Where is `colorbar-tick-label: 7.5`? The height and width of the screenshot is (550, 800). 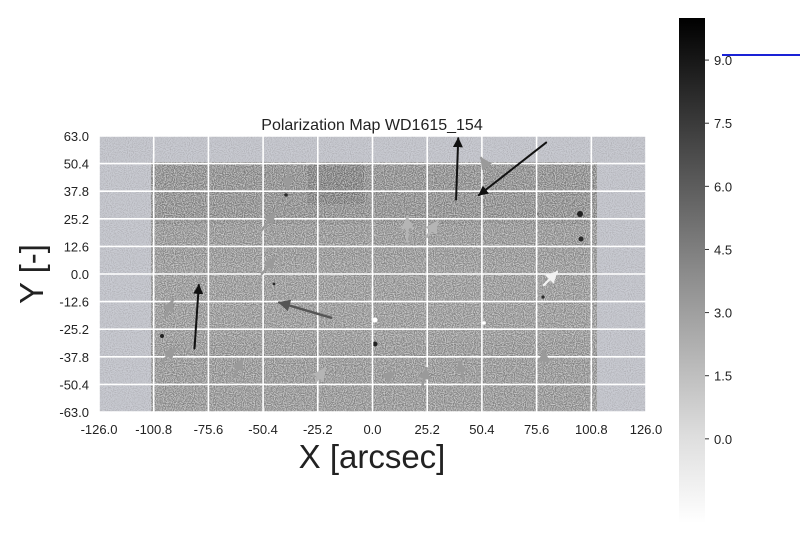
colorbar-tick-label: 7.5 is located at coordinates (723, 123).